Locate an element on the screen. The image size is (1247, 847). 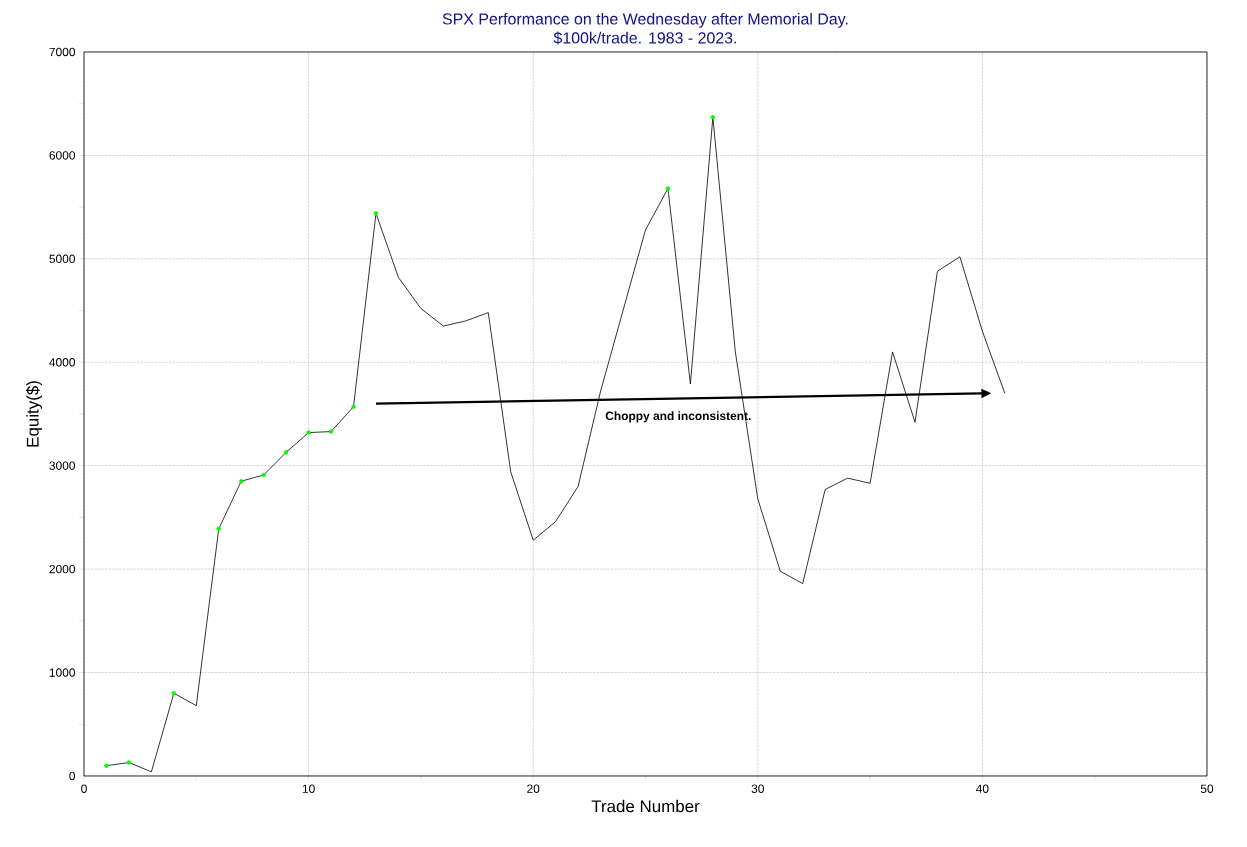
x-tick-label: 0 is located at coordinates (84, 788).